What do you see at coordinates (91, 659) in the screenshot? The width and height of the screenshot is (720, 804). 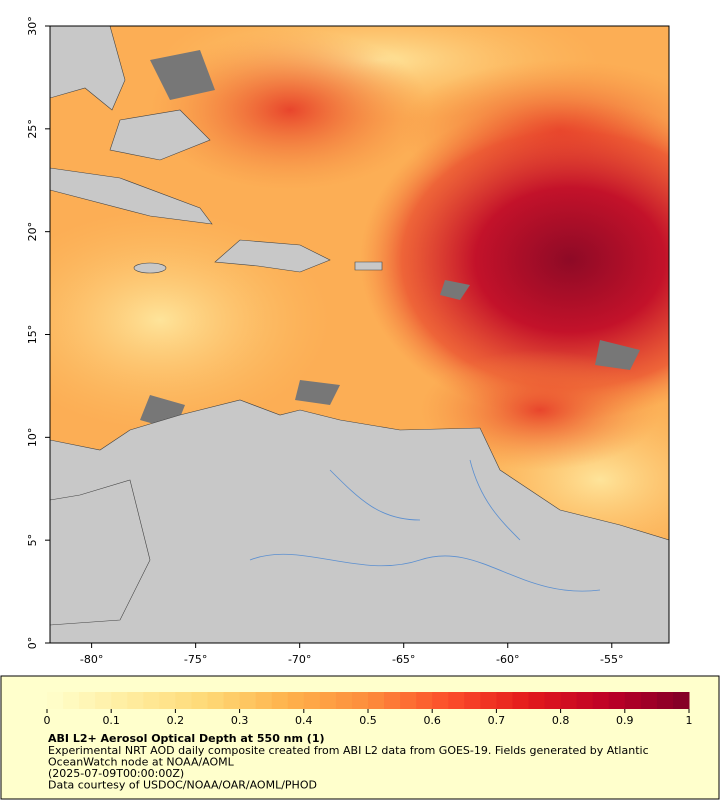 I see `x-tick-label: -80°` at bounding box center [91, 659].